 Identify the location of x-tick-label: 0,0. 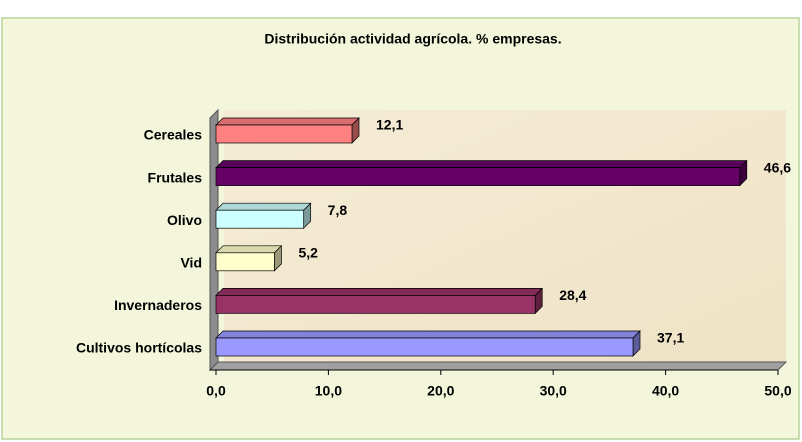
(216, 391).